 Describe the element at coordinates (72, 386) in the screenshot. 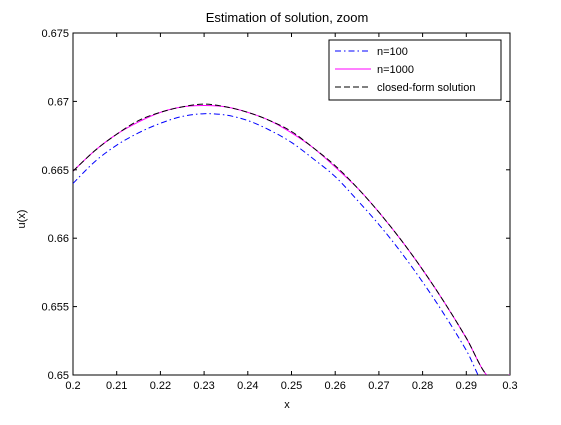

I see `x-tick-label: 0.2` at that location.